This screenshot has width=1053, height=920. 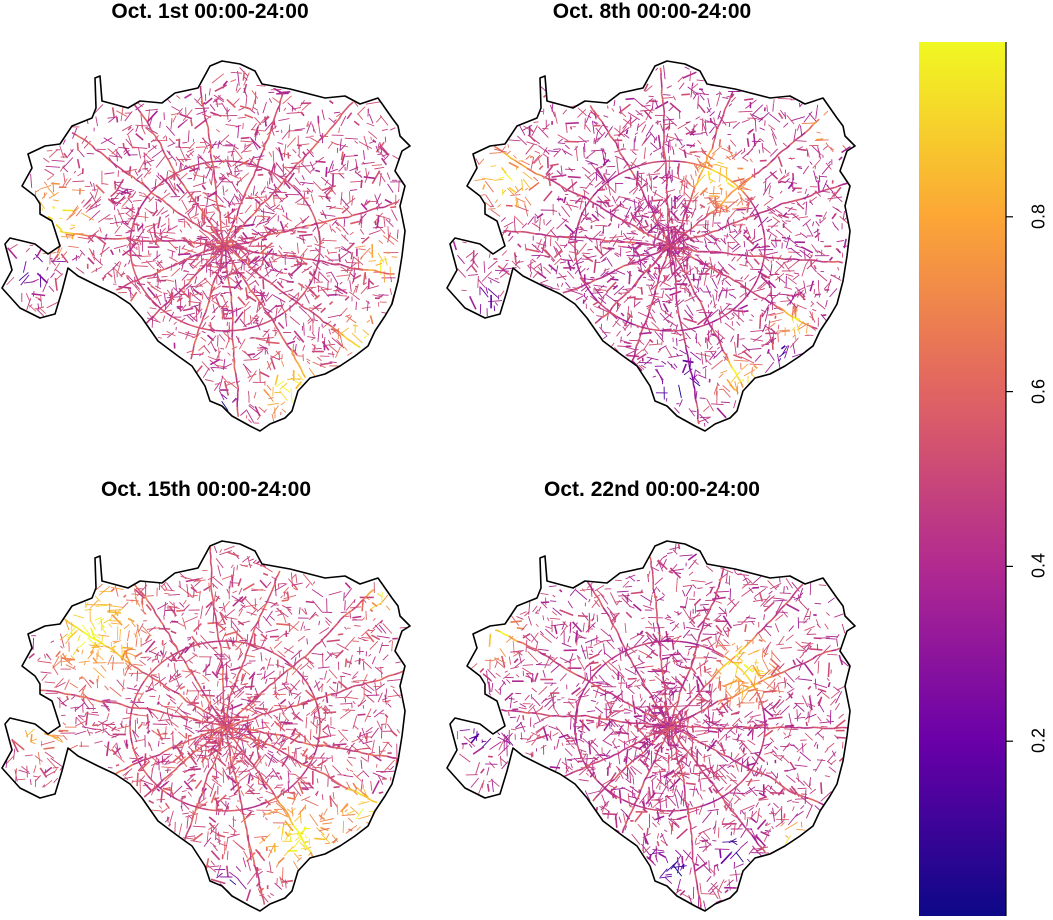 What do you see at coordinates (1038, 566) in the screenshot?
I see `colorbar-tick-label-0.4: 0.4` at bounding box center [1038, 566].